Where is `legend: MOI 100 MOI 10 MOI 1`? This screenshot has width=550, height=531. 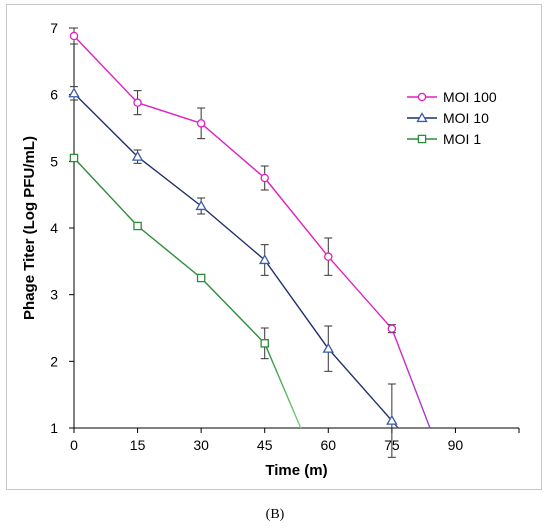 legend: MOI 100 MOI 10 MOI 1 is located at coordinates (452, 118).